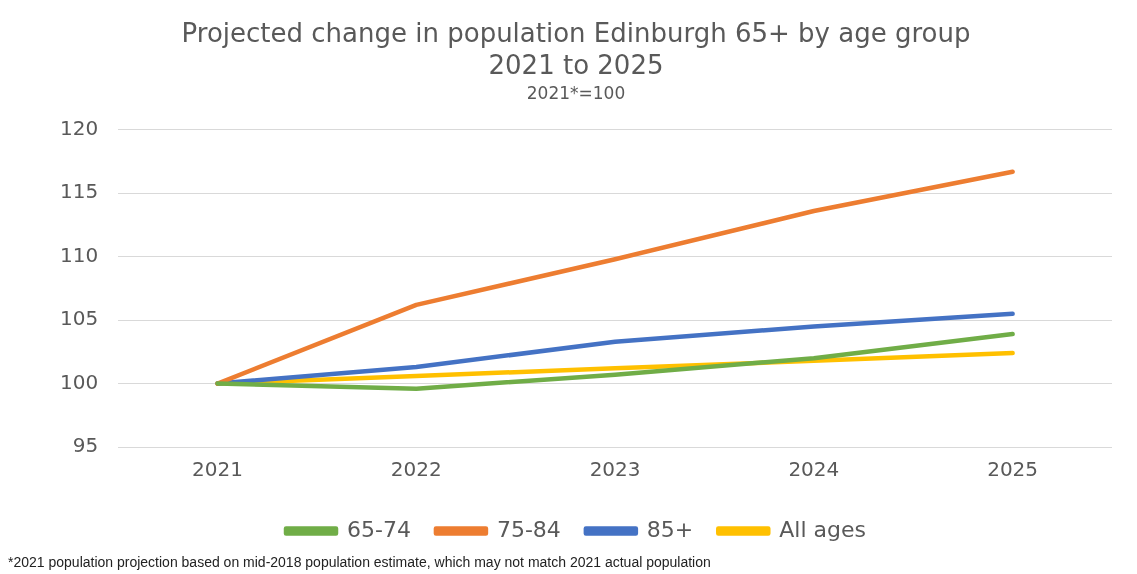 This screenshot has height=574, width=1137. Describe the element at coordinates (79, 254) in the screenshot. I see `y-tick-label: 110` at that location.